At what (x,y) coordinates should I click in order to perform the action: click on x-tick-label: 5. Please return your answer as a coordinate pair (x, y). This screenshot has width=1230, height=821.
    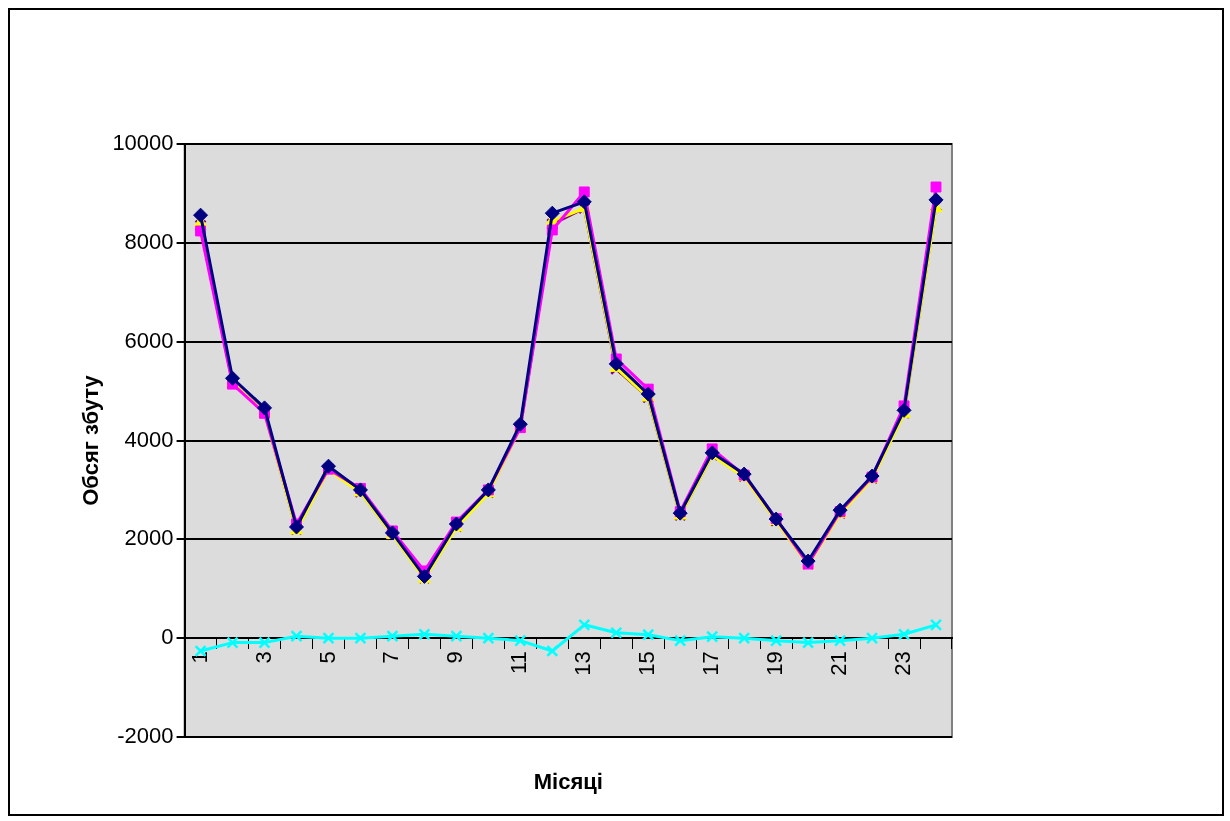
    Looking at the image, I should click on (327, 657).